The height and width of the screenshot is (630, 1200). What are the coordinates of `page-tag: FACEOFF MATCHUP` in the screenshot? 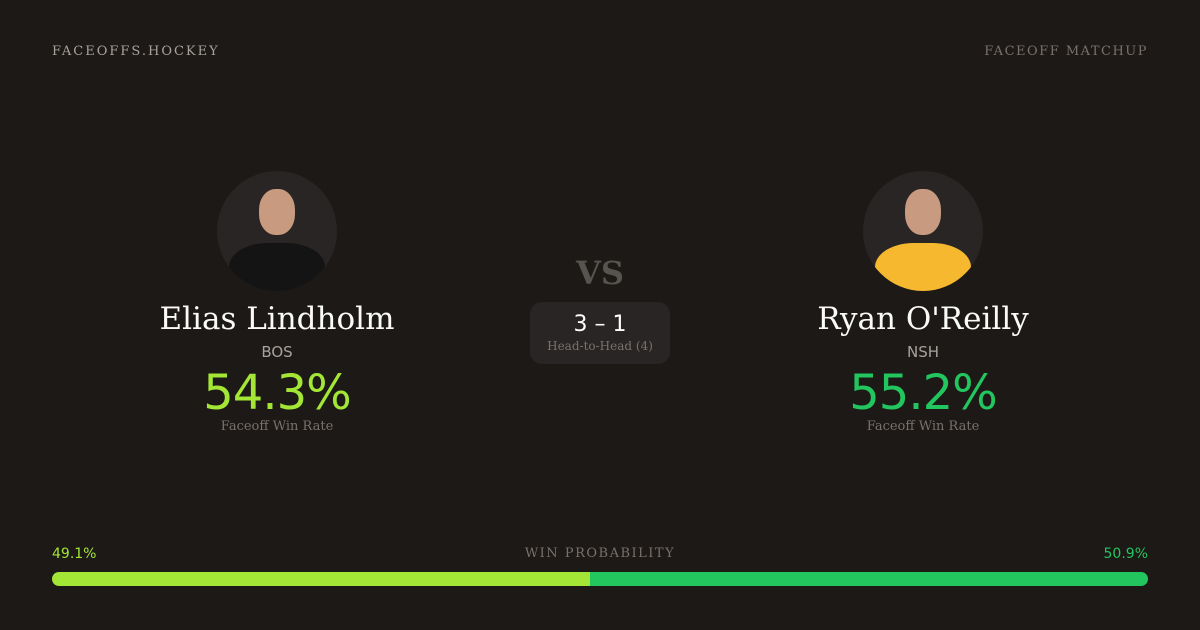 It's located at (1066, 51).